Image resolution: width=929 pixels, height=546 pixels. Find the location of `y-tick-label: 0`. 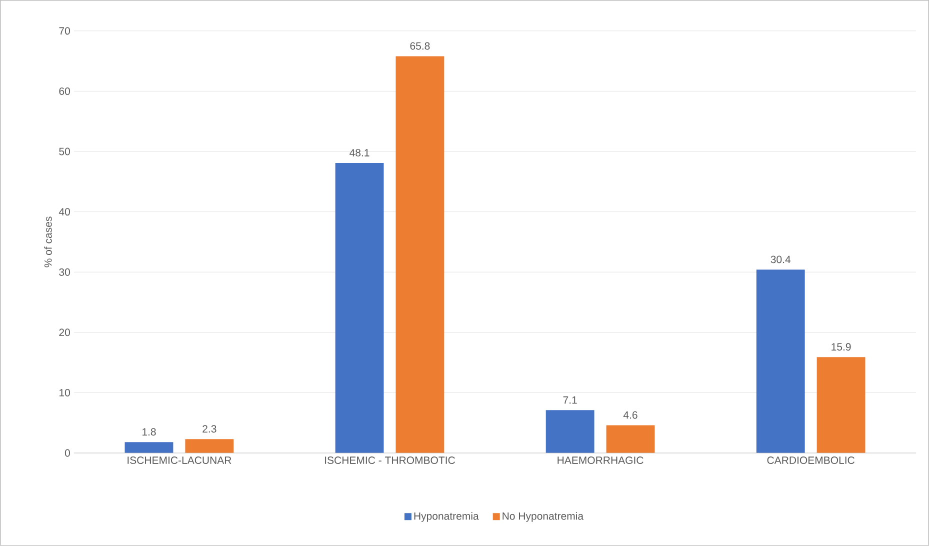

y-tick-label: 0 is located at coordinates (67, 453).